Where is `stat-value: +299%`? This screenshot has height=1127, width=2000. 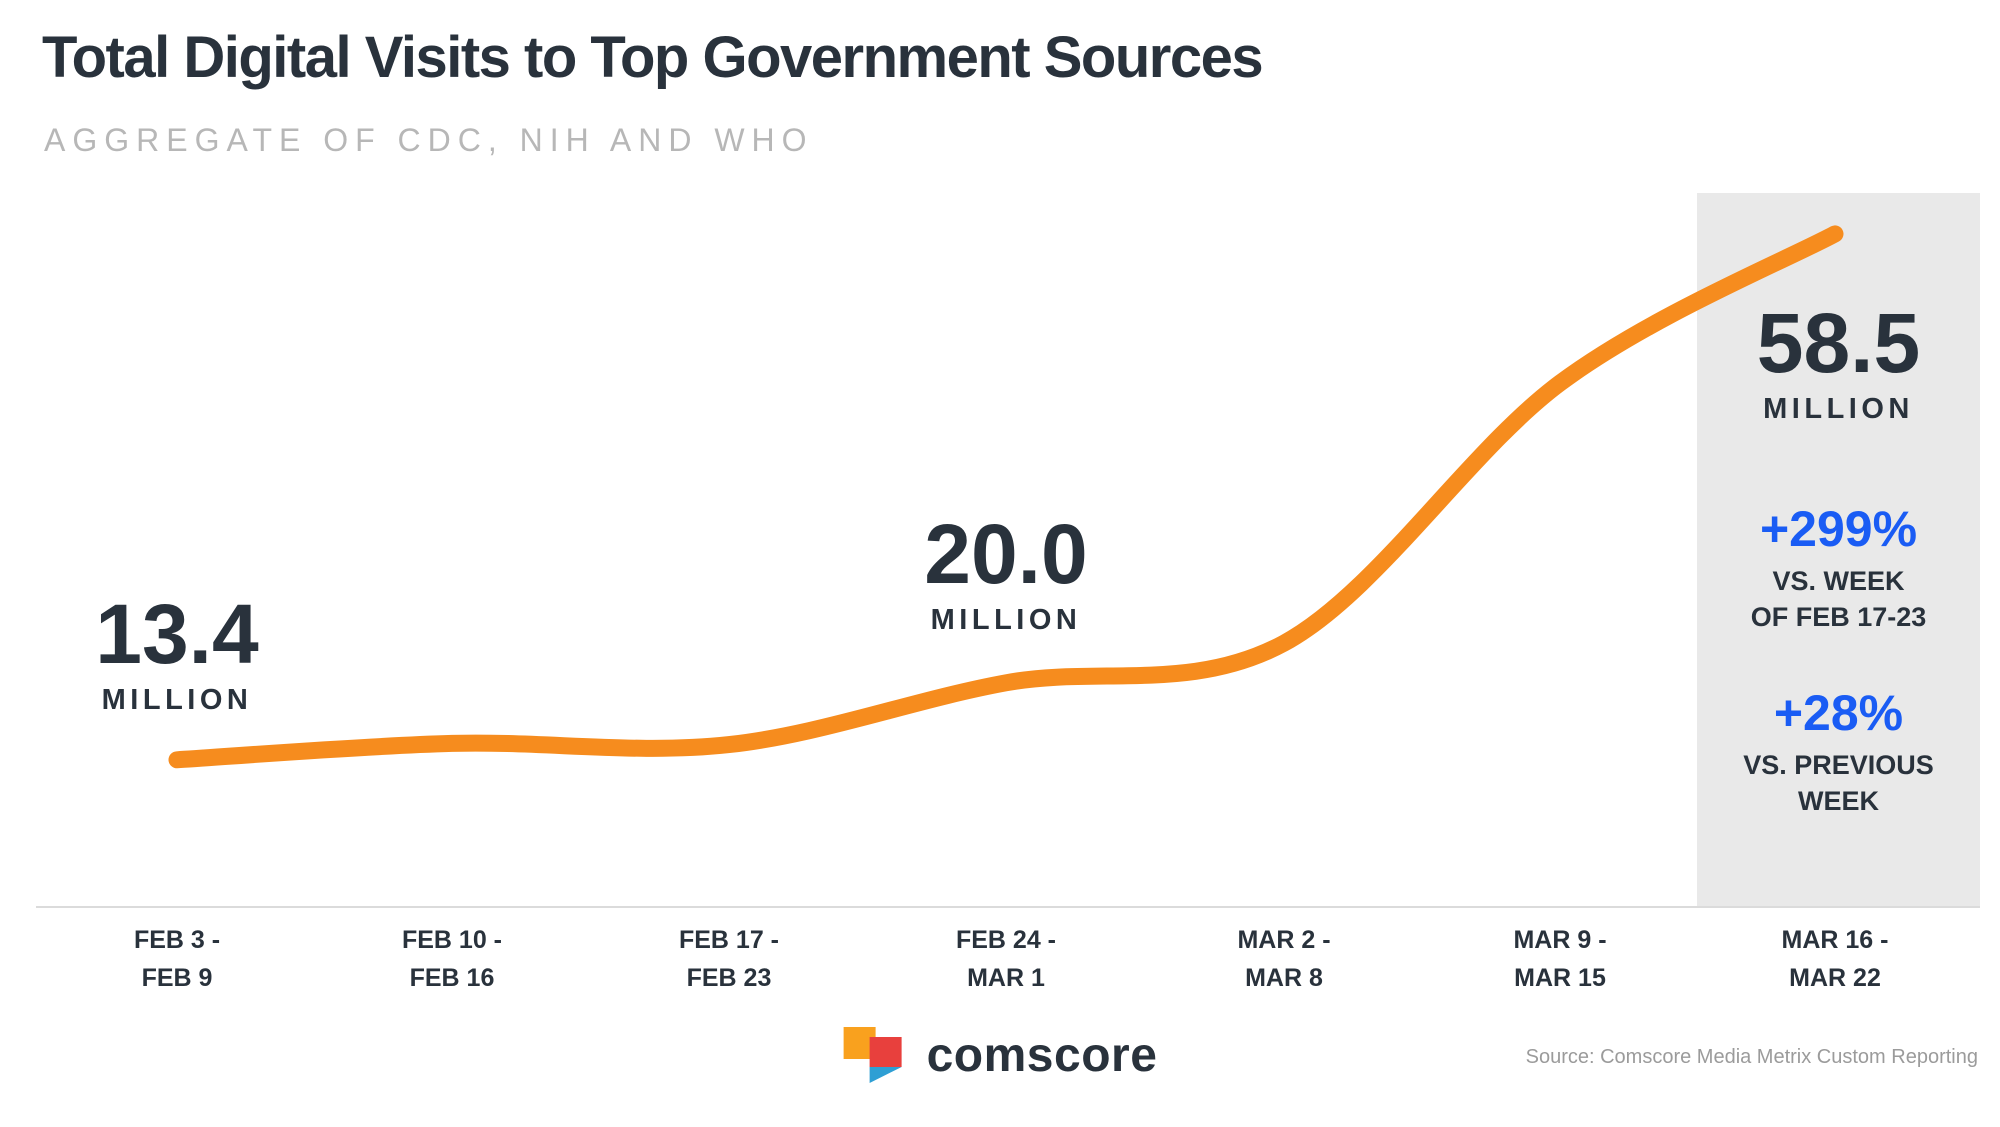 stat-value: +299% is located at coordinates (1838, 529).